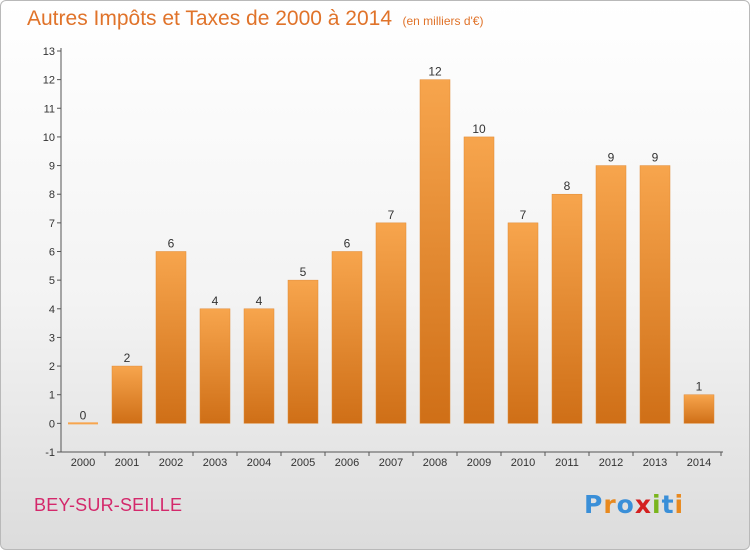 The height and width of the screenshot is (550, 750). I want to click on x-tick-label: 2006, so click(347, 463).